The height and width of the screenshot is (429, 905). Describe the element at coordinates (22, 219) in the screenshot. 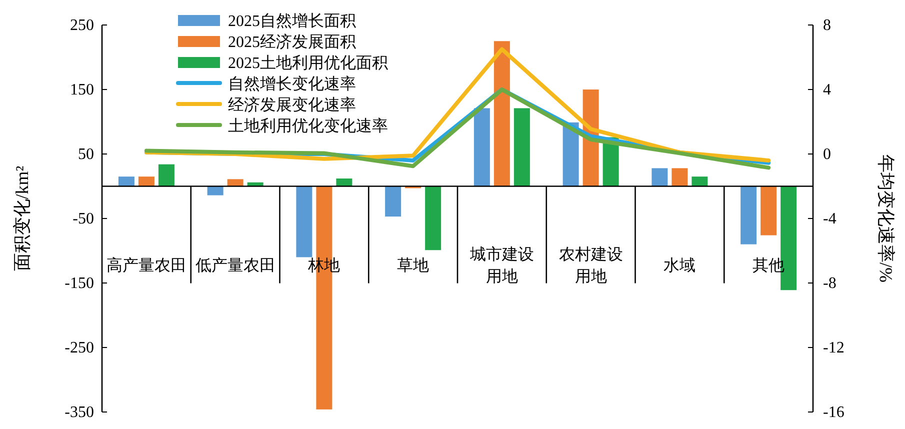

I see `y-axis-title: 面积变化/km²` at that location.